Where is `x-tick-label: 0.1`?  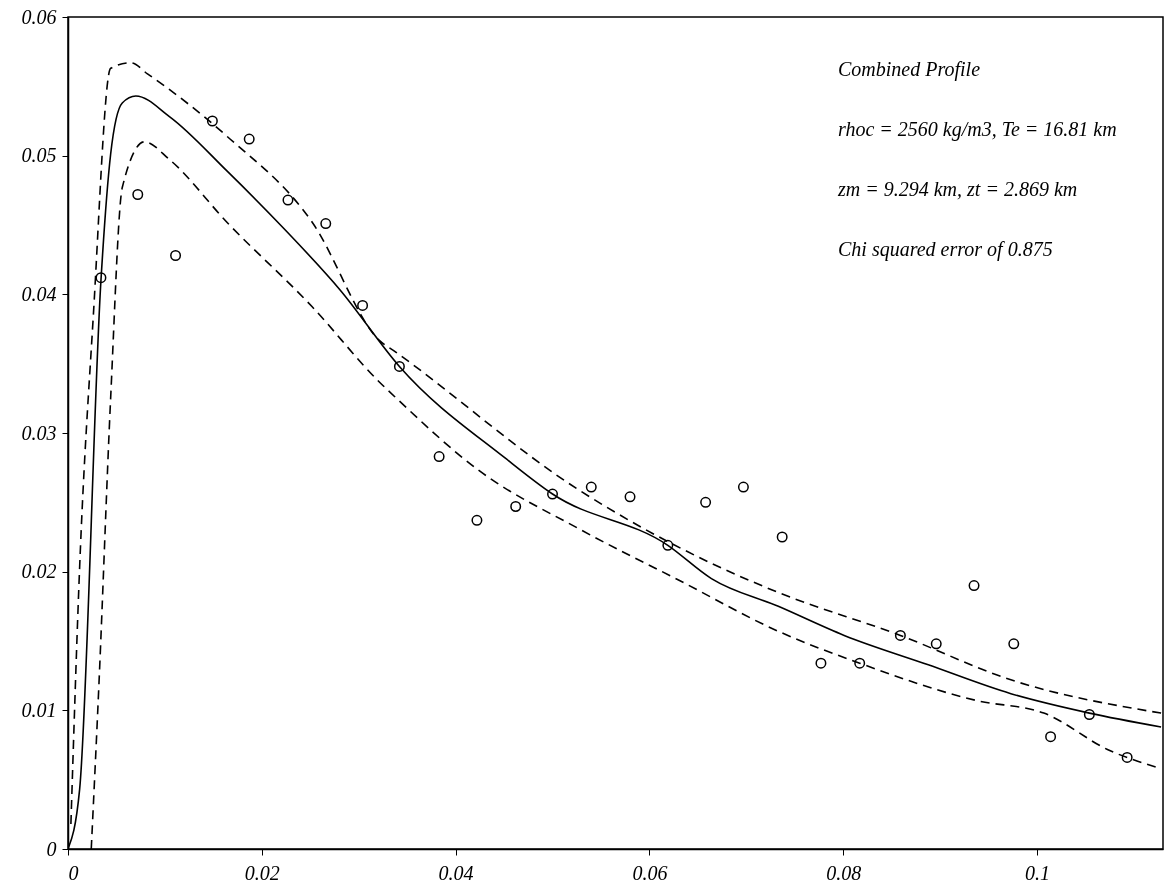
x-tick-label: 0.1 is located at coordinates (1038, 872).